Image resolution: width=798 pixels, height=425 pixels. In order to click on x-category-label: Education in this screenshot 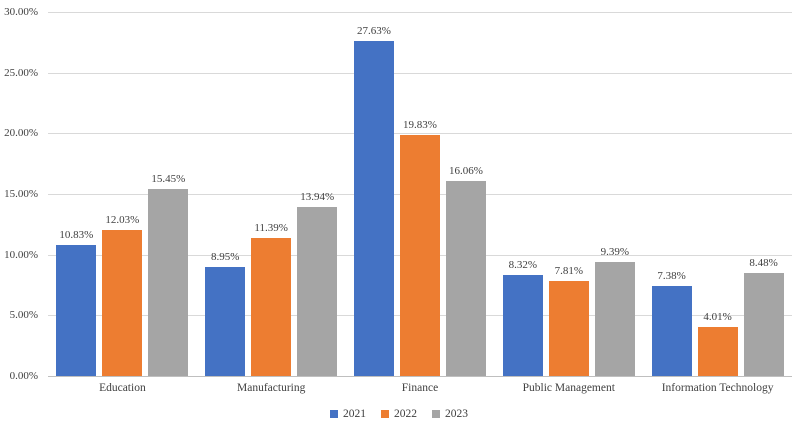, I will do `click(122, 388)`.